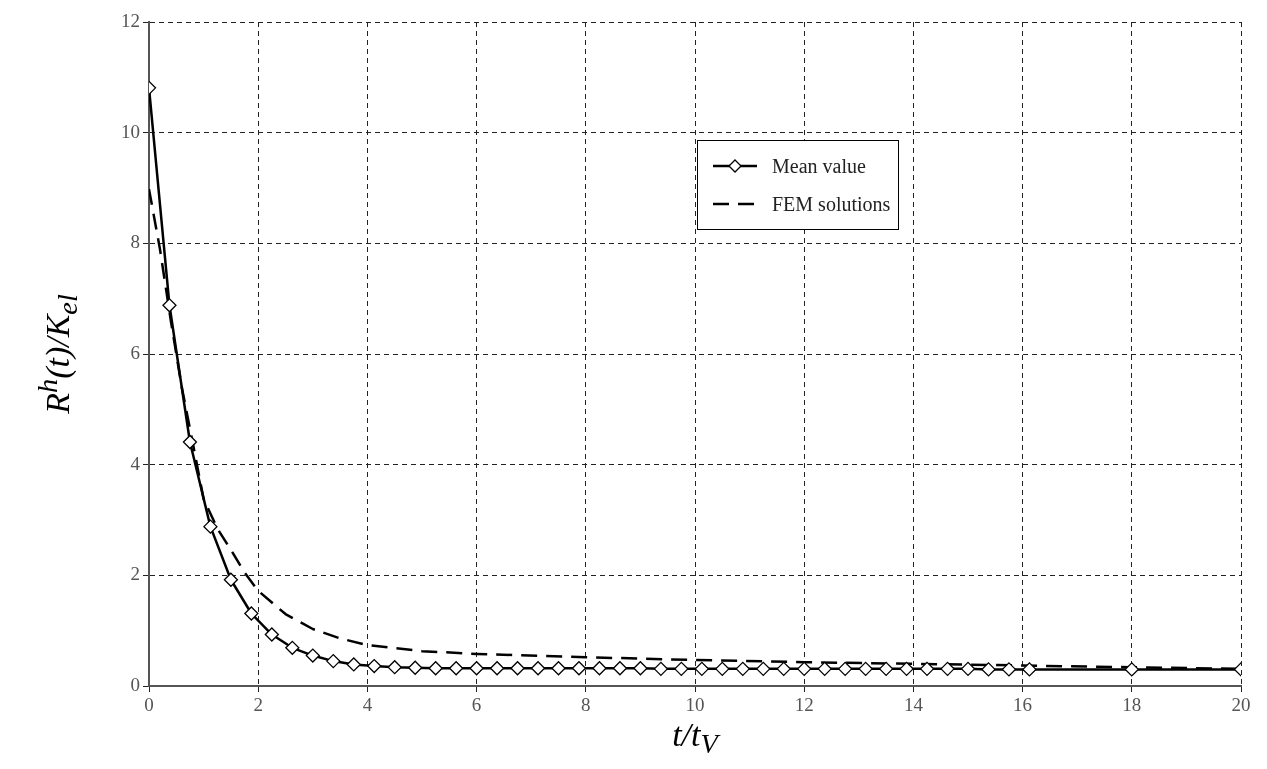 This screenshot has width=1267, height=769. What do you see at coordinates (258, 705) in the screenshot?
I see `x-tick-label: 2` at bounding box center [258, 705].